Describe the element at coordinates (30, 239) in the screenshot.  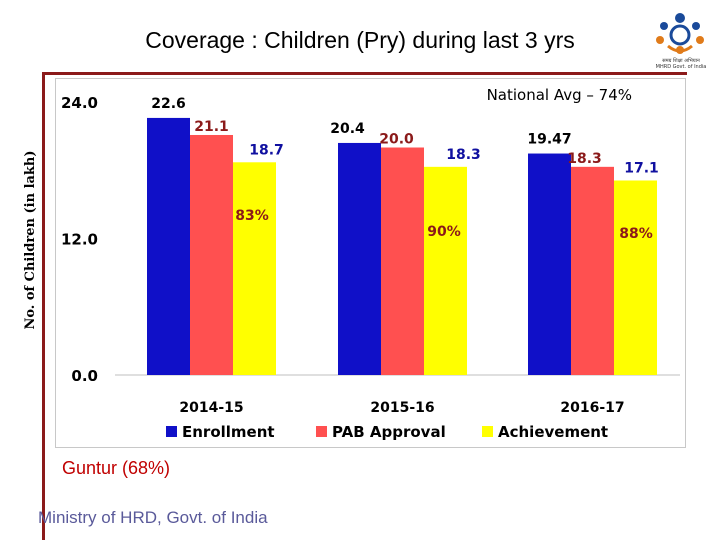
I see `y-axis-label: No. of Children (in lakh)` at that location.